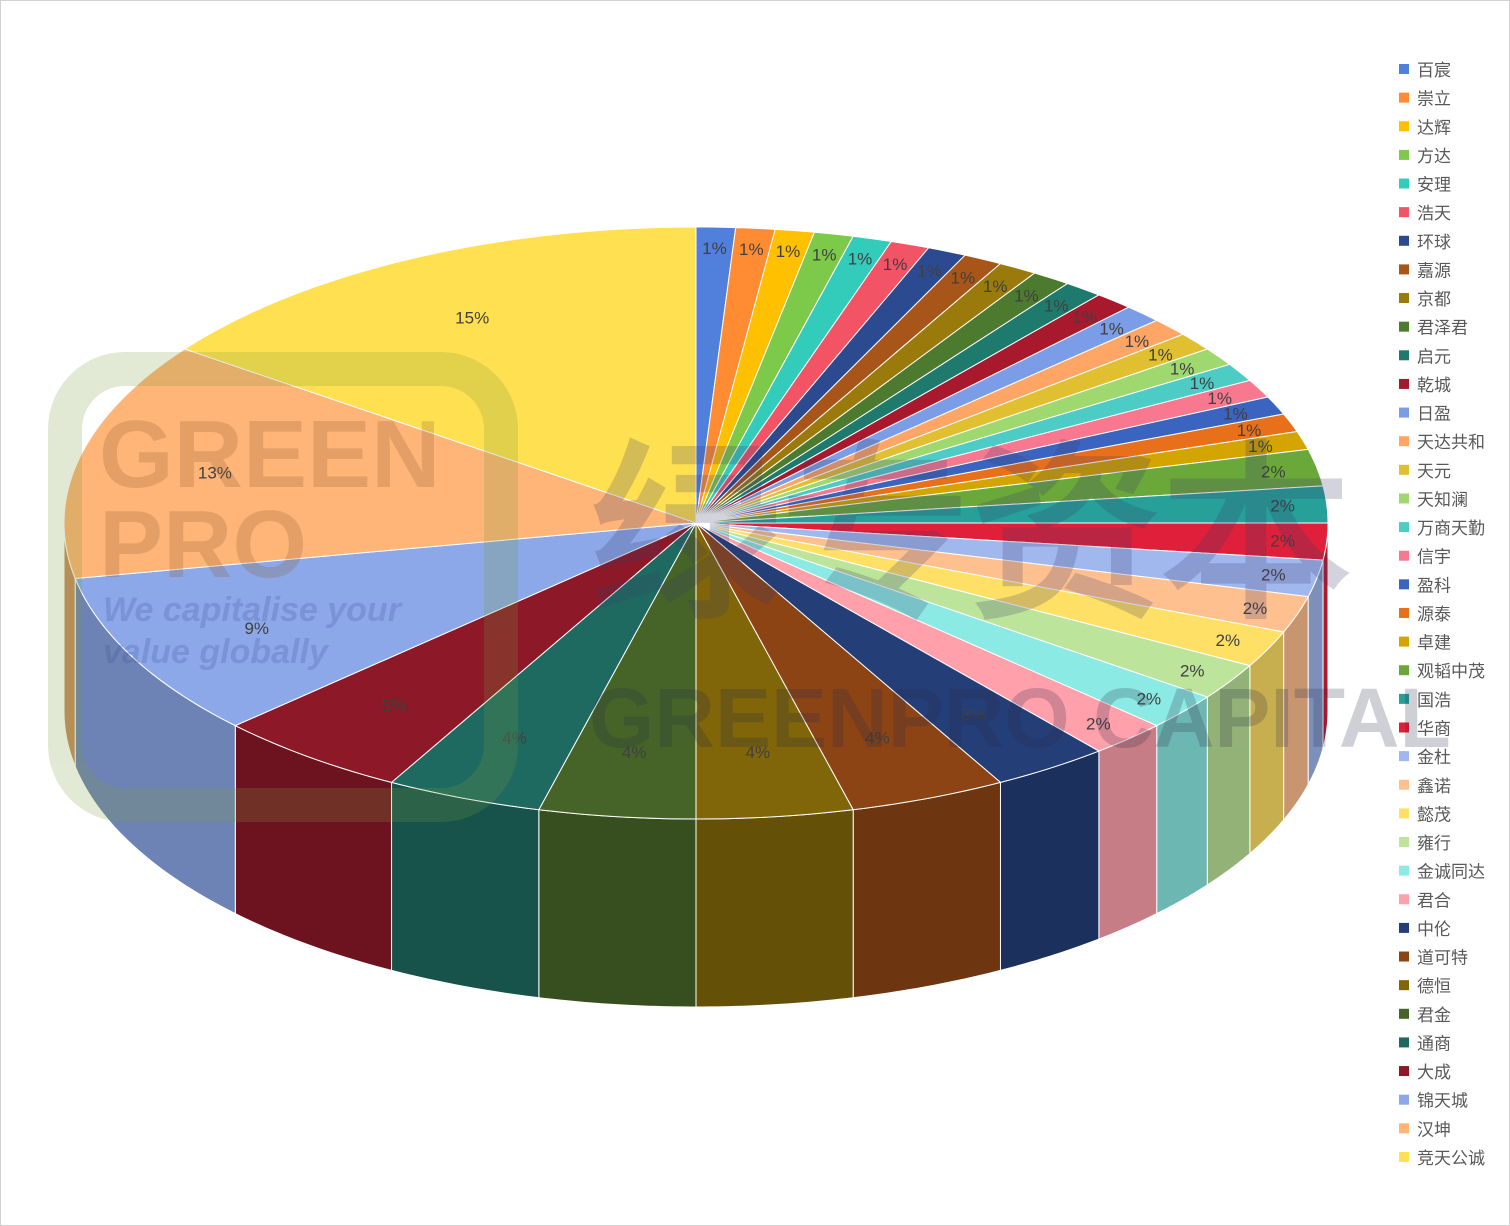  I want to click on data-label: 5%, so click(394, 705).